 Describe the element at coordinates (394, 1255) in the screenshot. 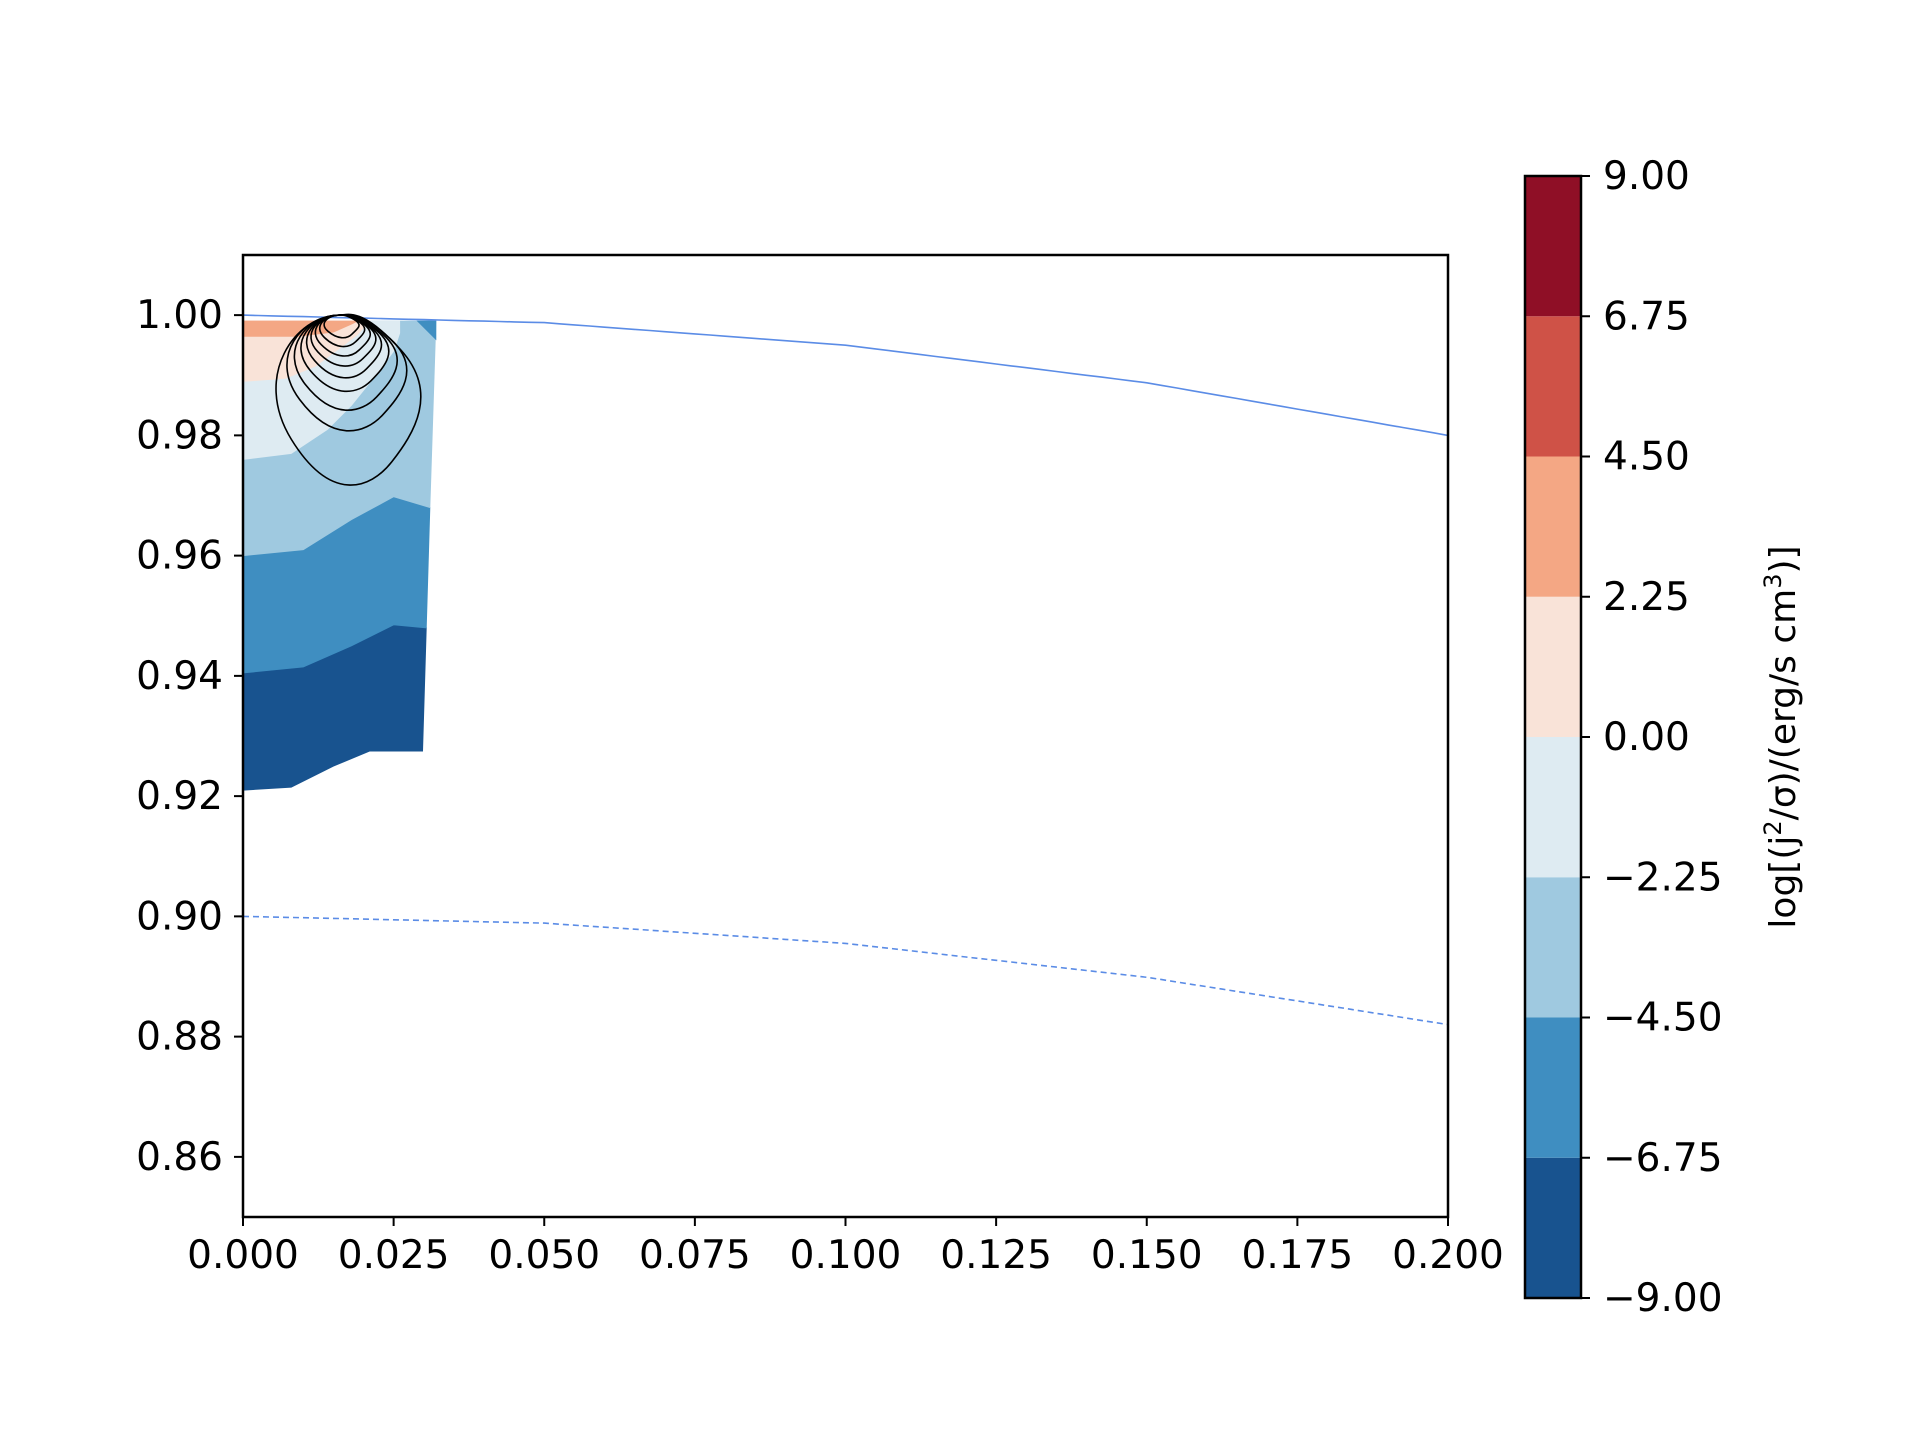

I see `x-tick-label: 0.025` at that location.